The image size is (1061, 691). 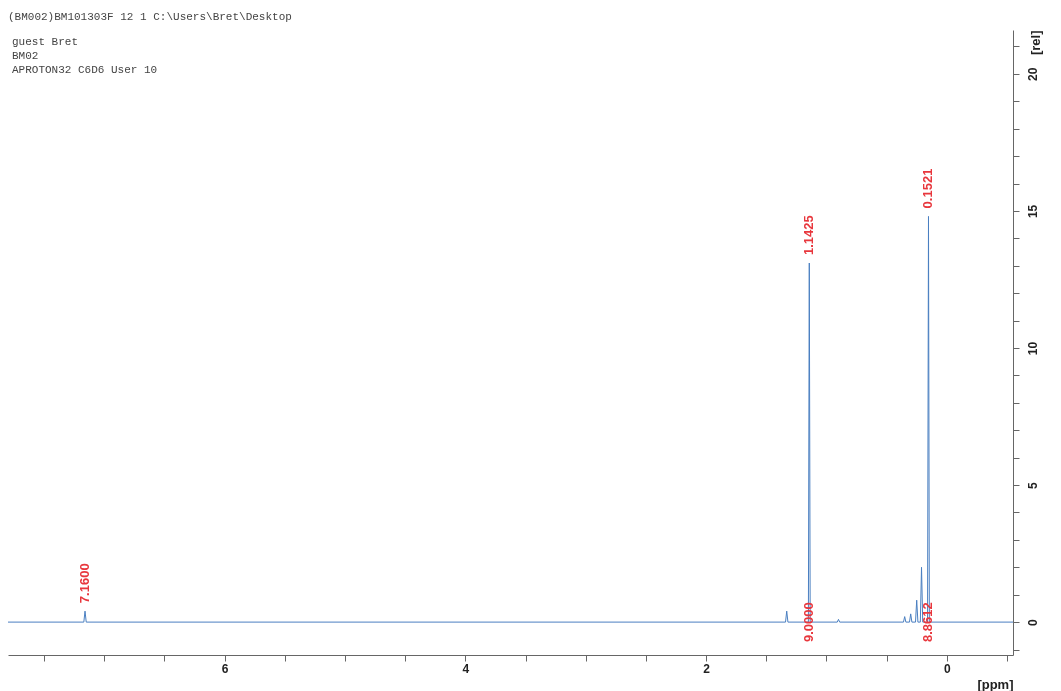 What do you see at coordinates (1035, 43) in the screenshot?
I see `y-axis-title: [rel]` at bounding box center [1035, 43].